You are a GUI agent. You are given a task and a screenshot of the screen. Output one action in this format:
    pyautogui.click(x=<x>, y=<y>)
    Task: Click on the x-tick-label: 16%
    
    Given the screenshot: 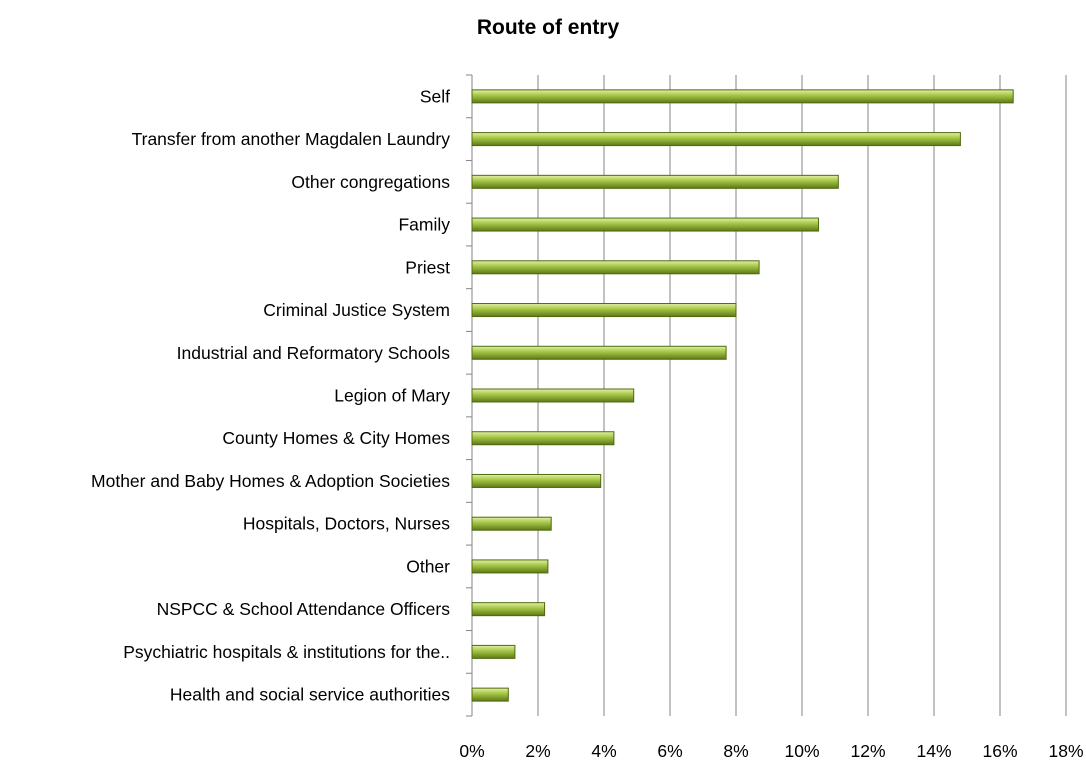 What is the action you would take?
    pyautogui.click(x=999, y=750)
    